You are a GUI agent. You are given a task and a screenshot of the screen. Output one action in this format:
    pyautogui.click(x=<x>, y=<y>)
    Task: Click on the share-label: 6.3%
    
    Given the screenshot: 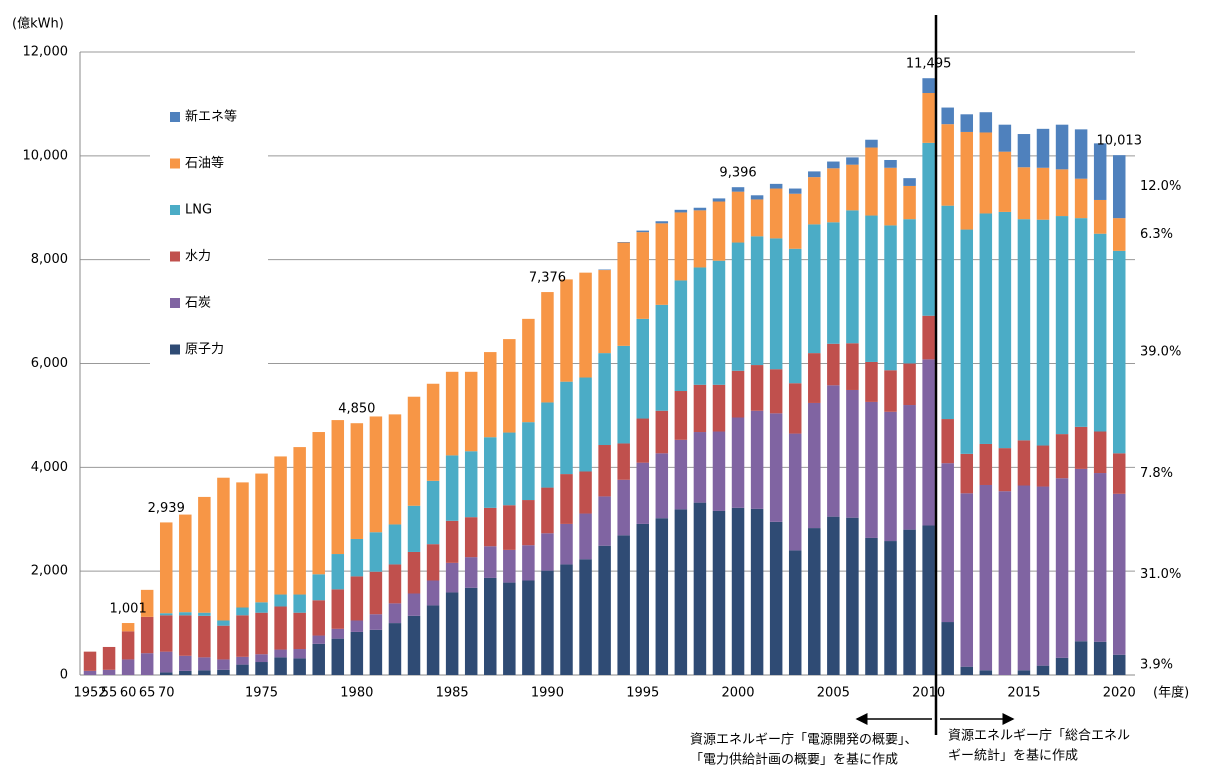 What is the action you would take?
    pyautogui.click(x=1156, y=234)
    